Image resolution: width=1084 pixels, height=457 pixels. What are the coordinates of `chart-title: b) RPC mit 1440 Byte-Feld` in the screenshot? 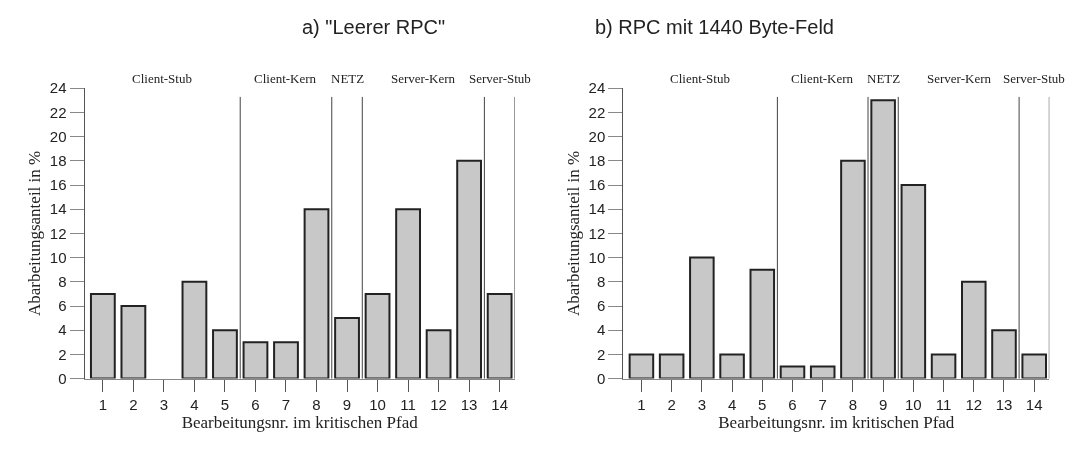 It's located at (714, 27).